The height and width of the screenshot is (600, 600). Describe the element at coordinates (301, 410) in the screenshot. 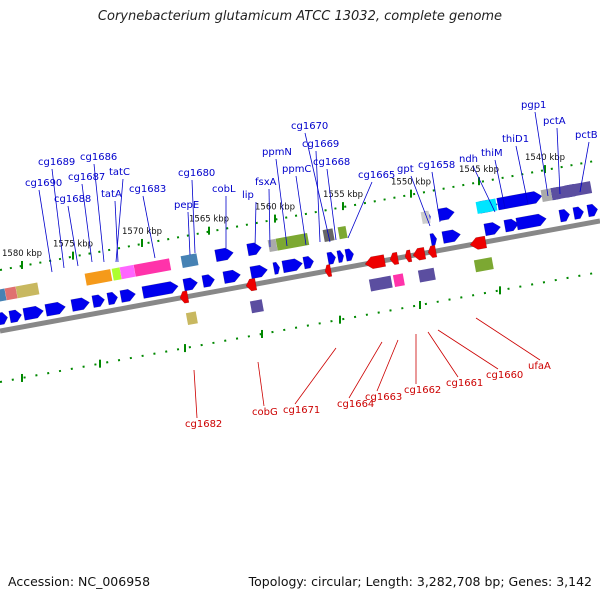

I see `reverse-gene-label: cg1671` at that location.